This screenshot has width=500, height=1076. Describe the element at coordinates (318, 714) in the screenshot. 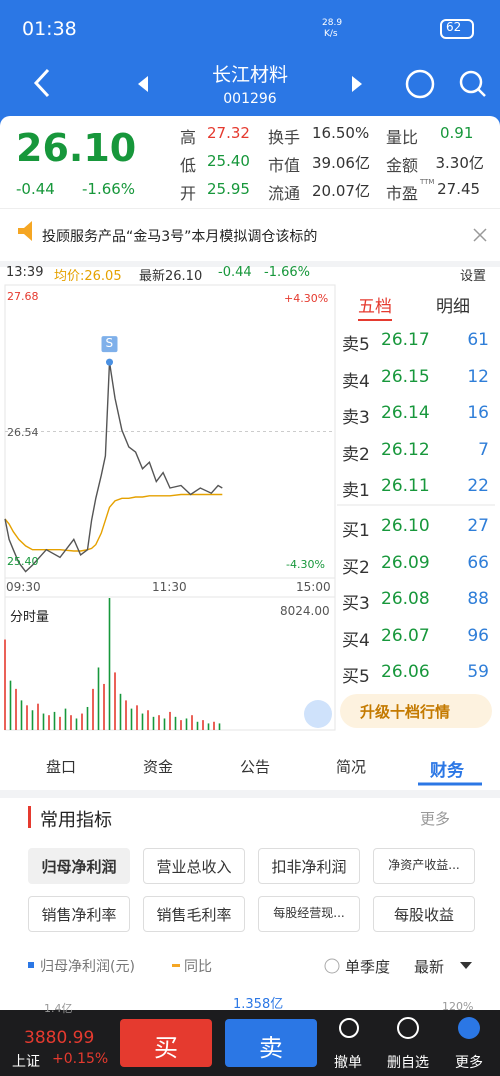

I see `expand-icon` at that location.